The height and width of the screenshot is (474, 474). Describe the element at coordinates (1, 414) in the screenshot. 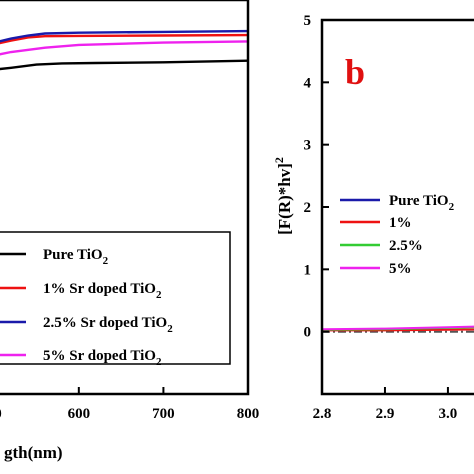

I see `panel-a-x-tick-label: 00` at that location.